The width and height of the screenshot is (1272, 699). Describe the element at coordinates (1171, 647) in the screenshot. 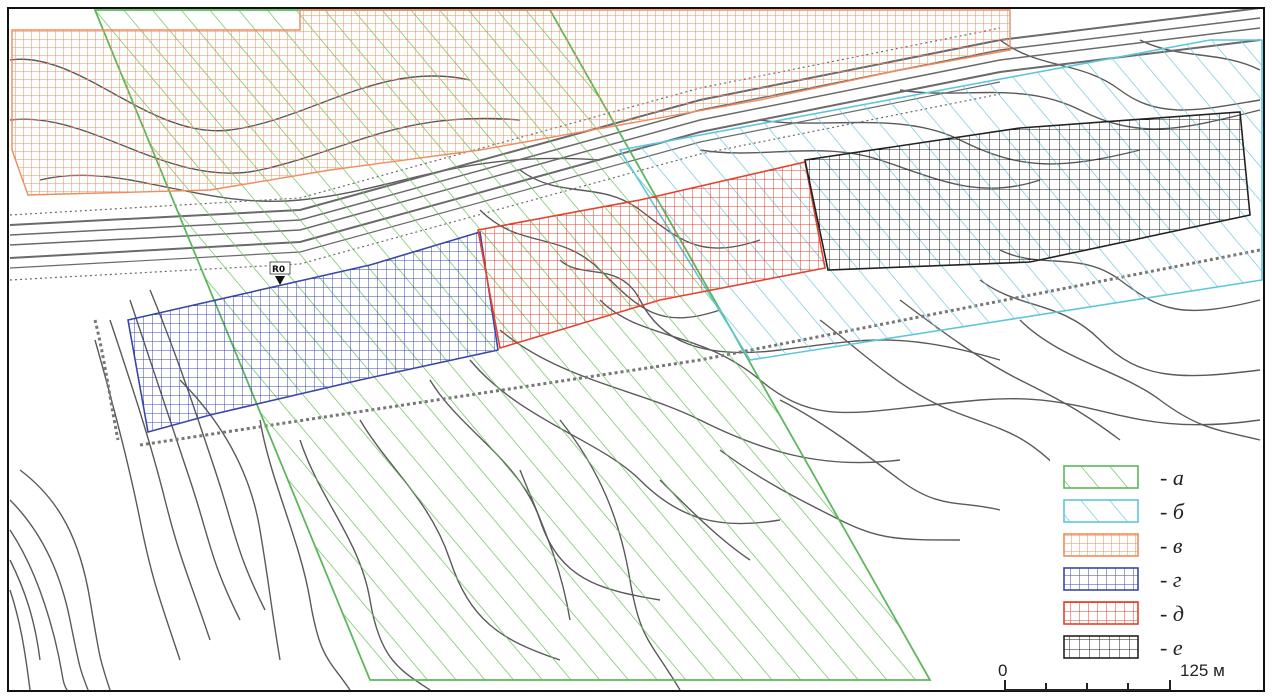

I see `legend-label-e: - е` at that location.